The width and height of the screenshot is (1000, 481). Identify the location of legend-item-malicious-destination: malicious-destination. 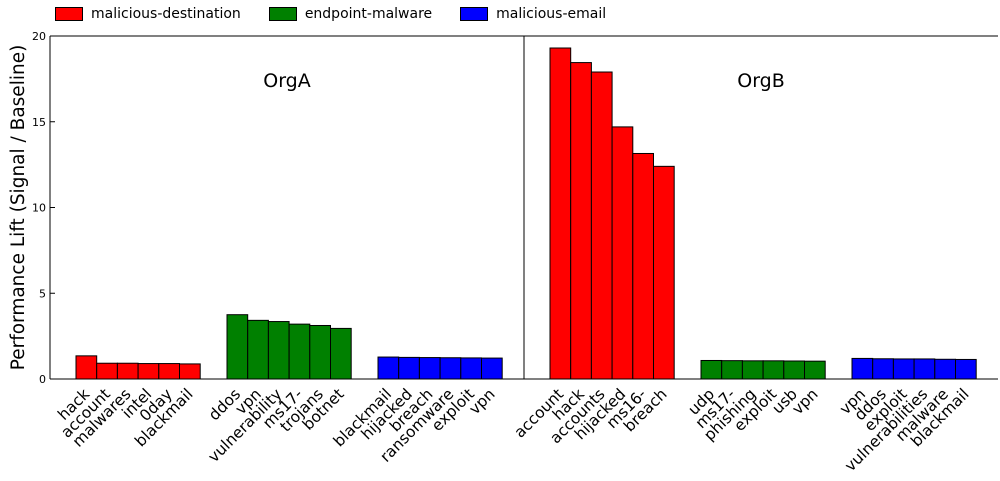
(148, 14).